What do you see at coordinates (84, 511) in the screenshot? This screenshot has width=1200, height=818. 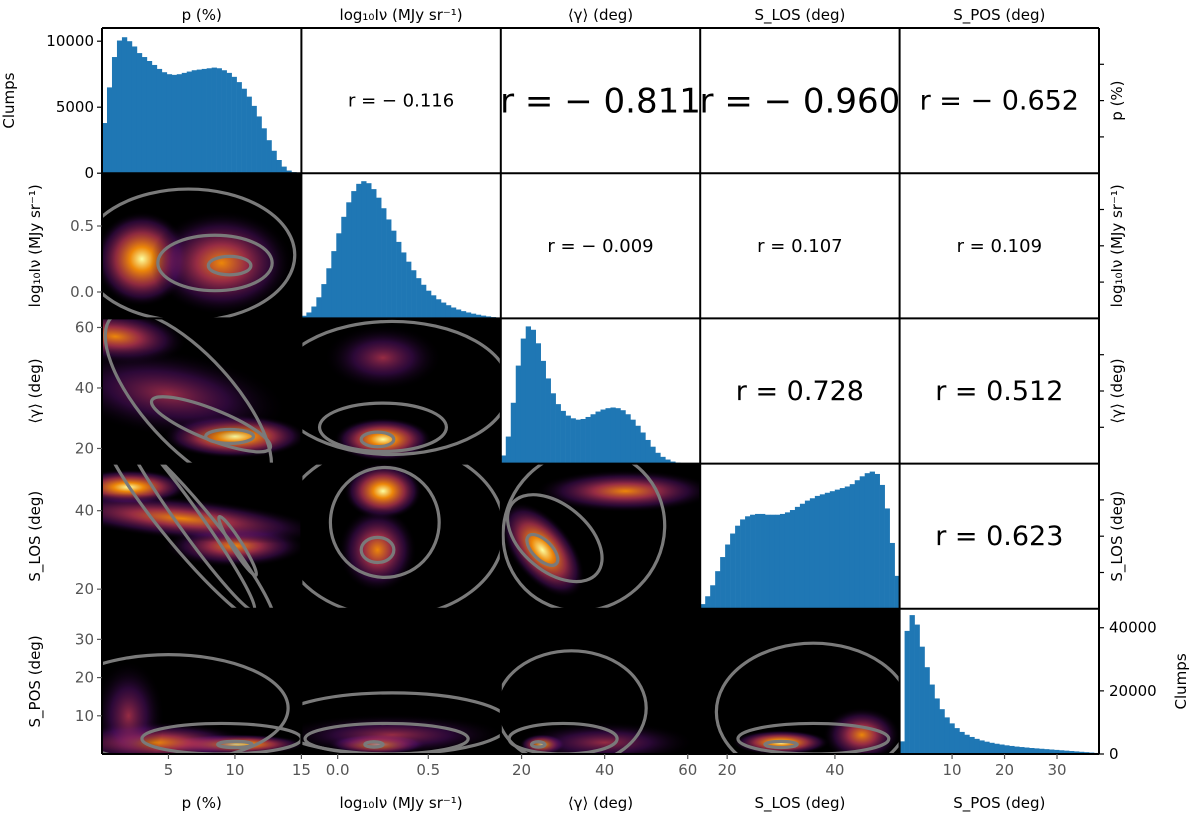 I see `y-tick-label: 40` at bounding box center [84, 511].